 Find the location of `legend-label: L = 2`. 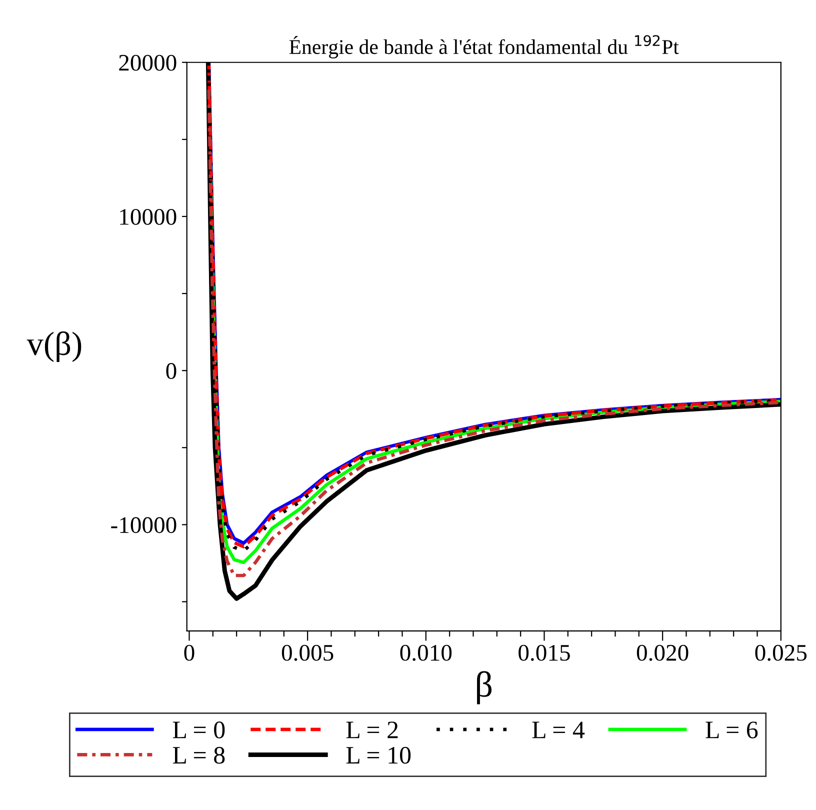

legend-label: L = 2 is located at coordinates (372, 730).